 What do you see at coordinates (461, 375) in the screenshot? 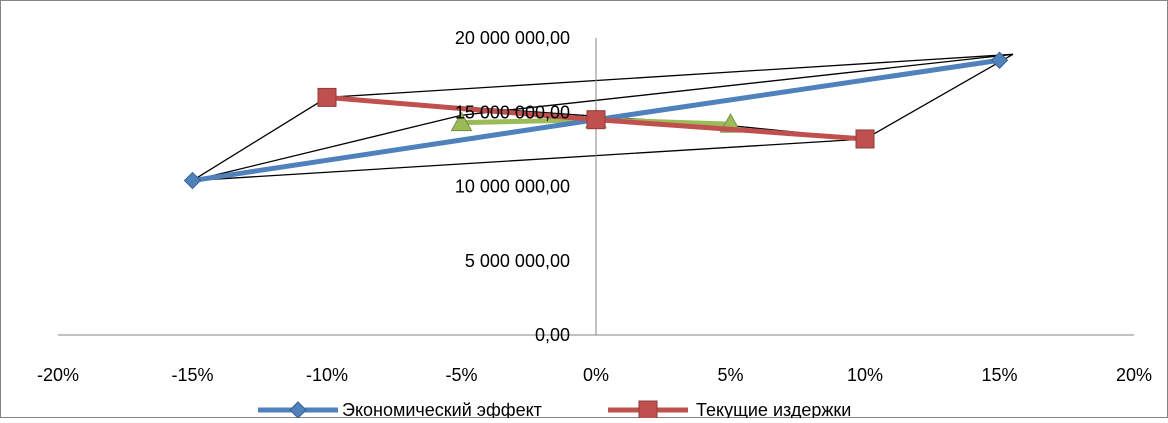
I see `x-tick-label: -5%` at bounding box center [461, 375].